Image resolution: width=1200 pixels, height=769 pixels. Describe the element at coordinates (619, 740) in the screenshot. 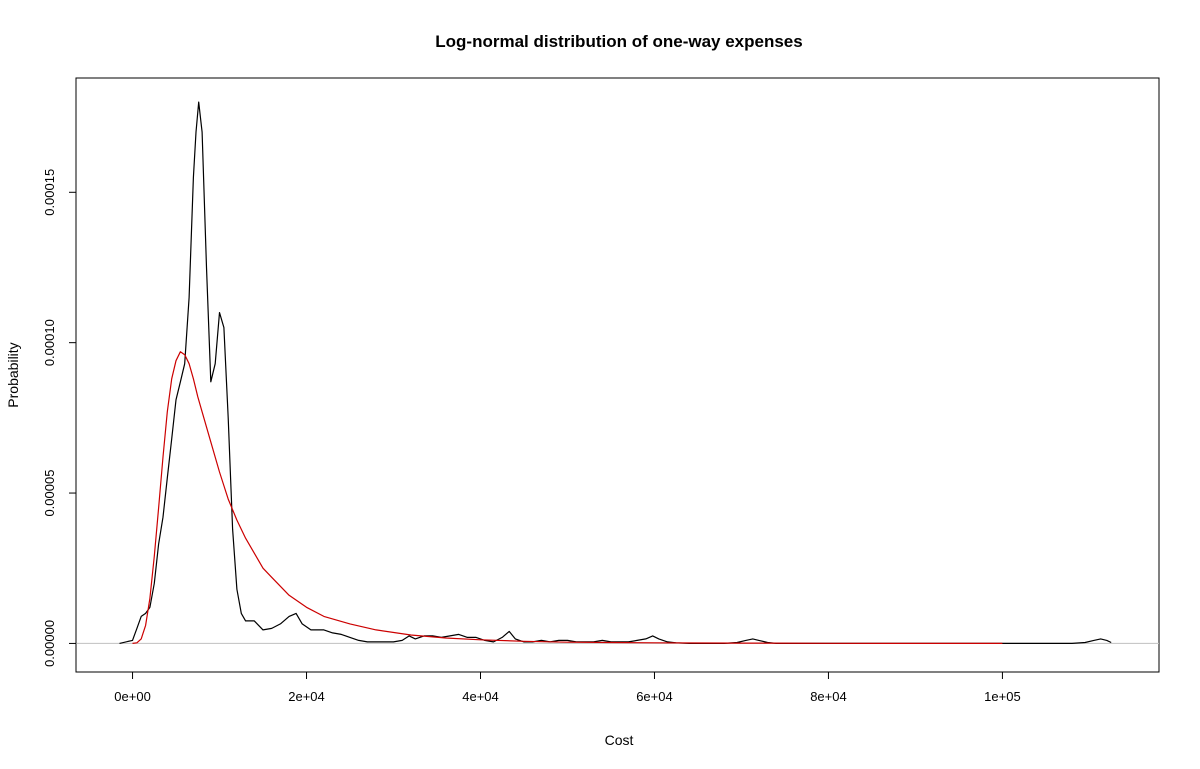

I see `x-axis-label: Cost` at that location.